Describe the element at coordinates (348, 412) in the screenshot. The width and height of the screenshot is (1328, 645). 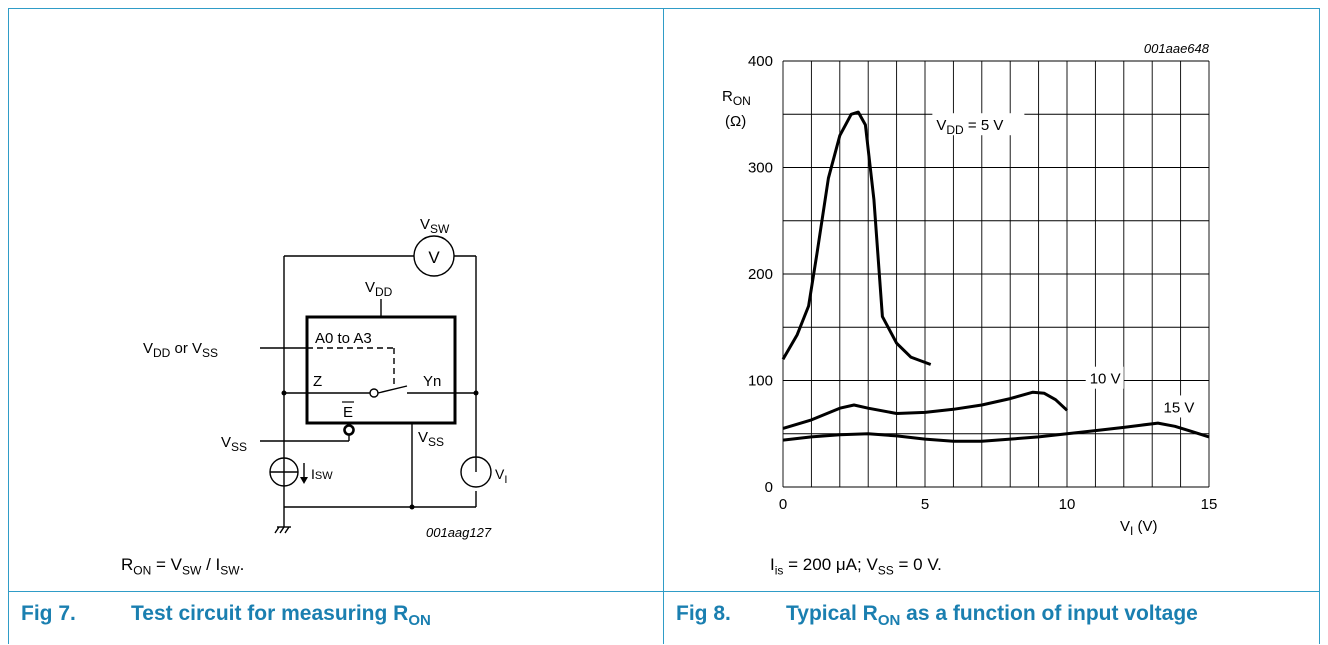
I see `enable-label: E` at that location.